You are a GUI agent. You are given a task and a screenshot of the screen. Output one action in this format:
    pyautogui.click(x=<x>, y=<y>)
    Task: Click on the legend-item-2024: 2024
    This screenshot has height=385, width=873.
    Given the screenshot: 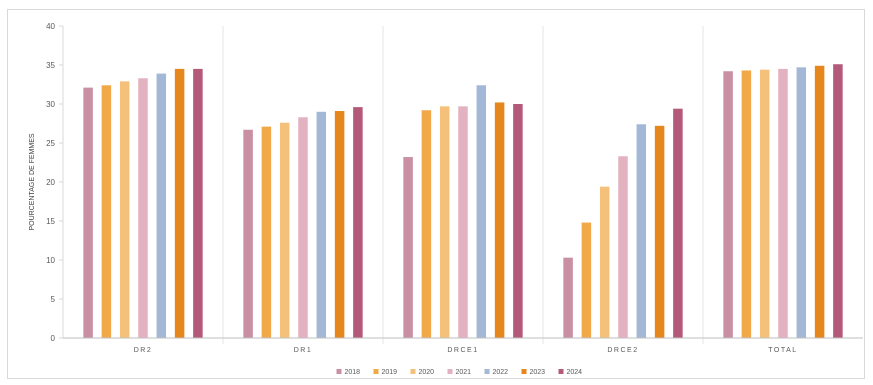 What is the action you would take?
    pyautogui.click(x=570, y=372)
    